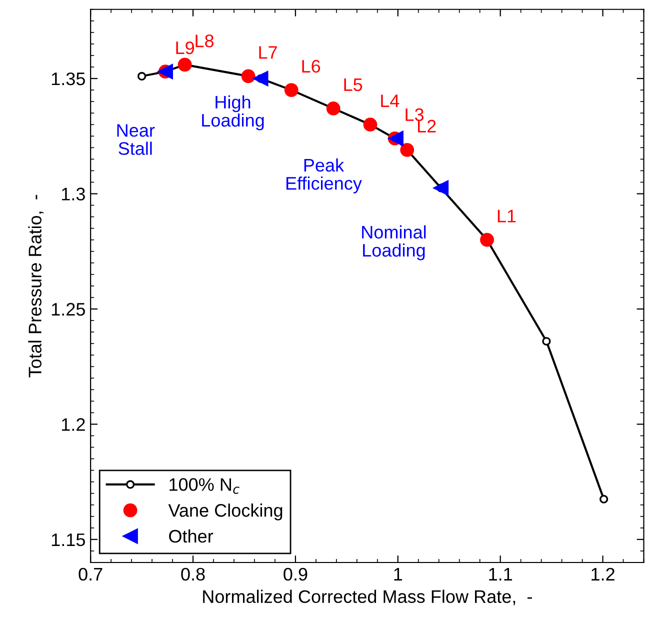 The width and height of the screenshot is (647, 625). I want to click on y-tick-label: 1.3, so click(73, 194).